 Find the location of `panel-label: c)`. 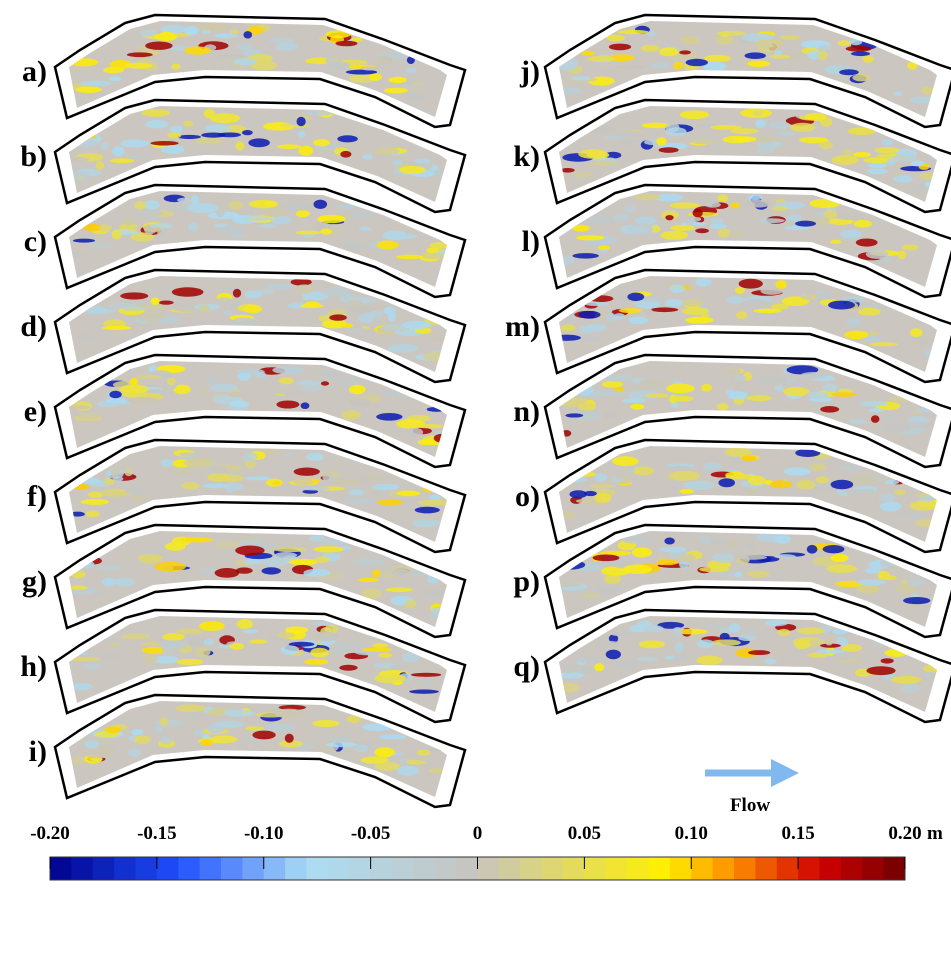

panel-label: c) is located at coordinates (35, 241).